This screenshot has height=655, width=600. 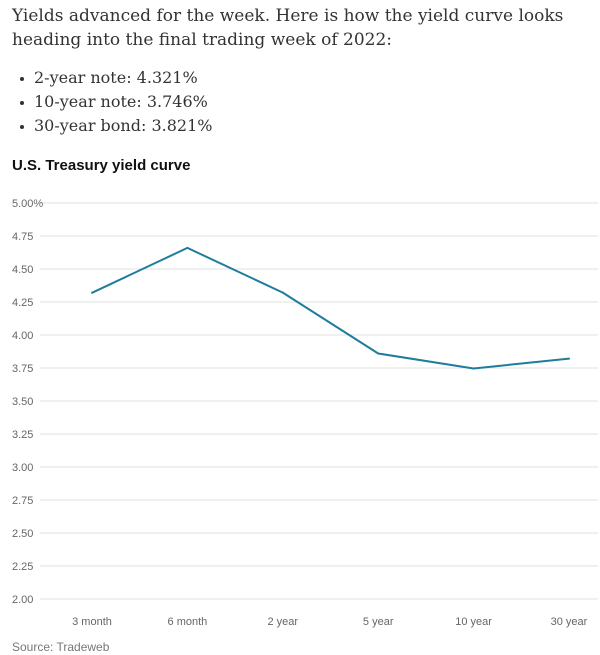 What do you see at coordinates (569, 622) in the screenshot?
I see `x-tick-label: 30 year` at bounding box center [569, 622].